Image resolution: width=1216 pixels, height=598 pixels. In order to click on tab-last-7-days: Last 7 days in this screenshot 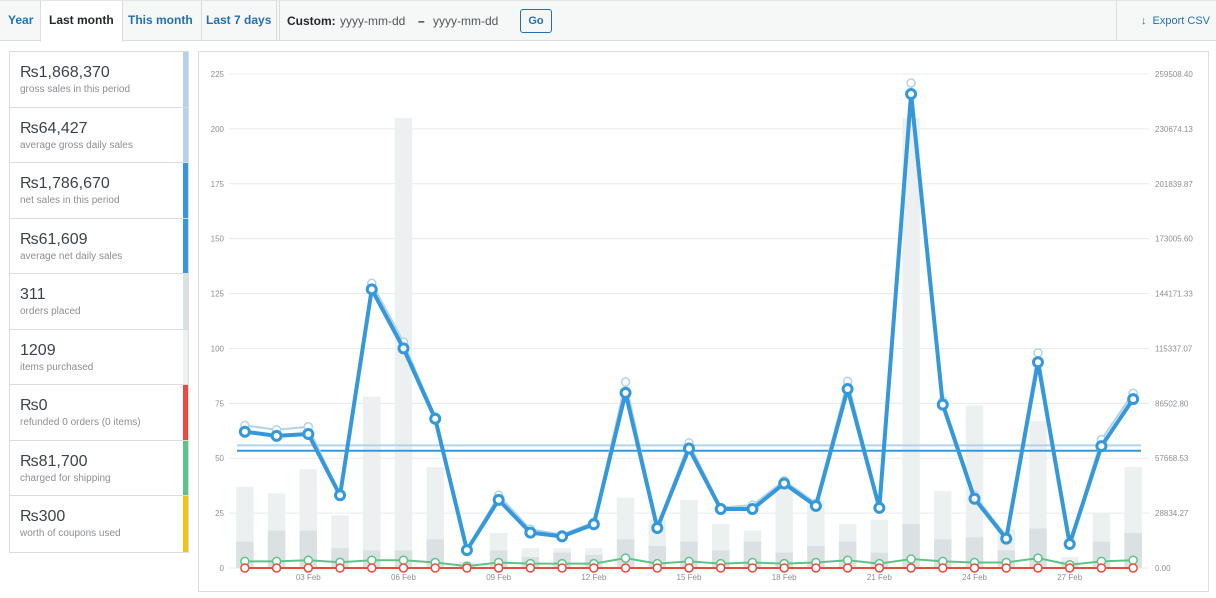, I will do `click(239, 21)`.